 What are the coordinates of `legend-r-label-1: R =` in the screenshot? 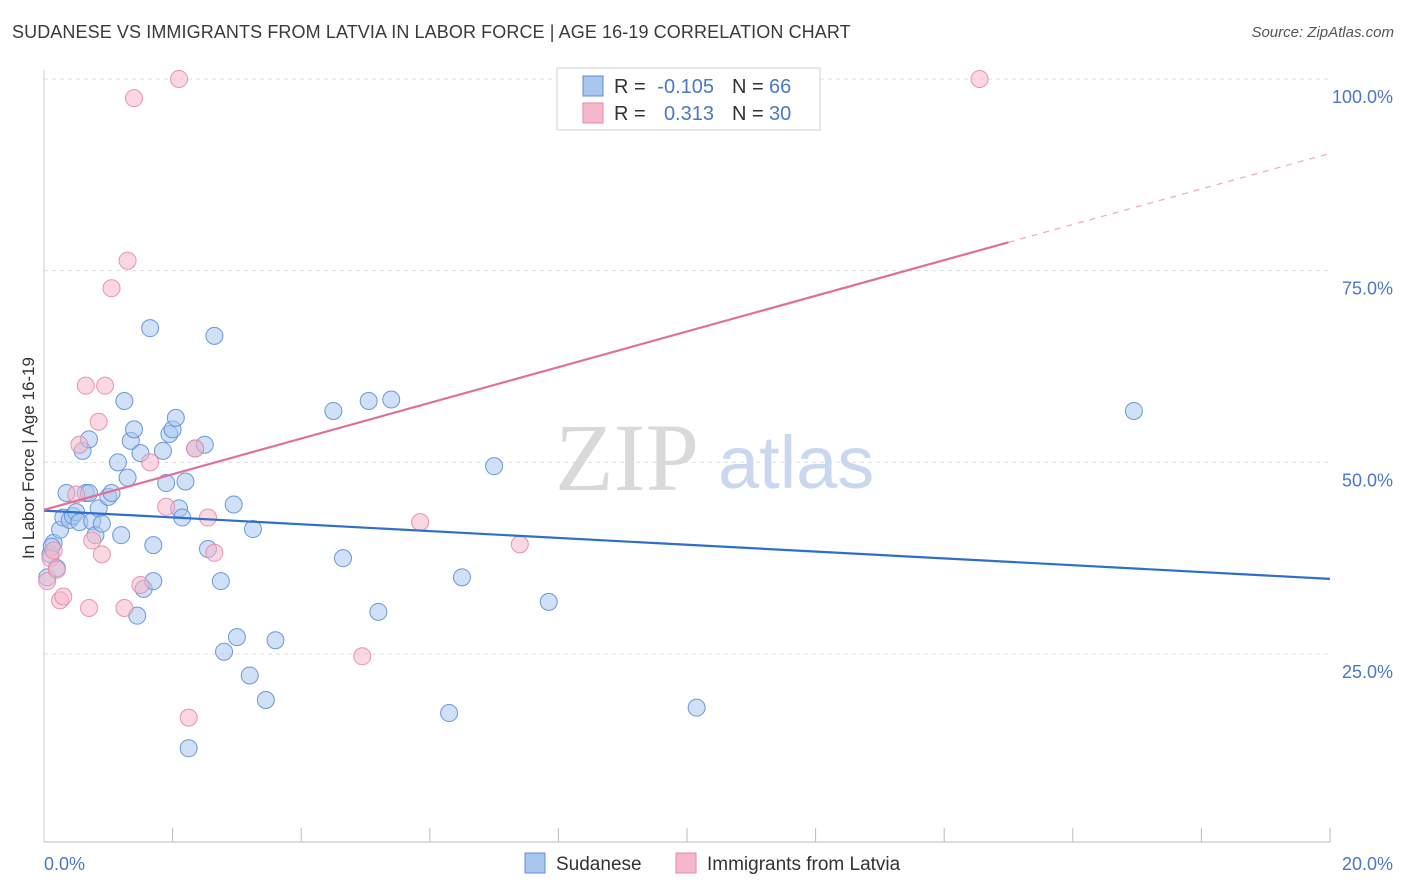 It's located at (630, 87).